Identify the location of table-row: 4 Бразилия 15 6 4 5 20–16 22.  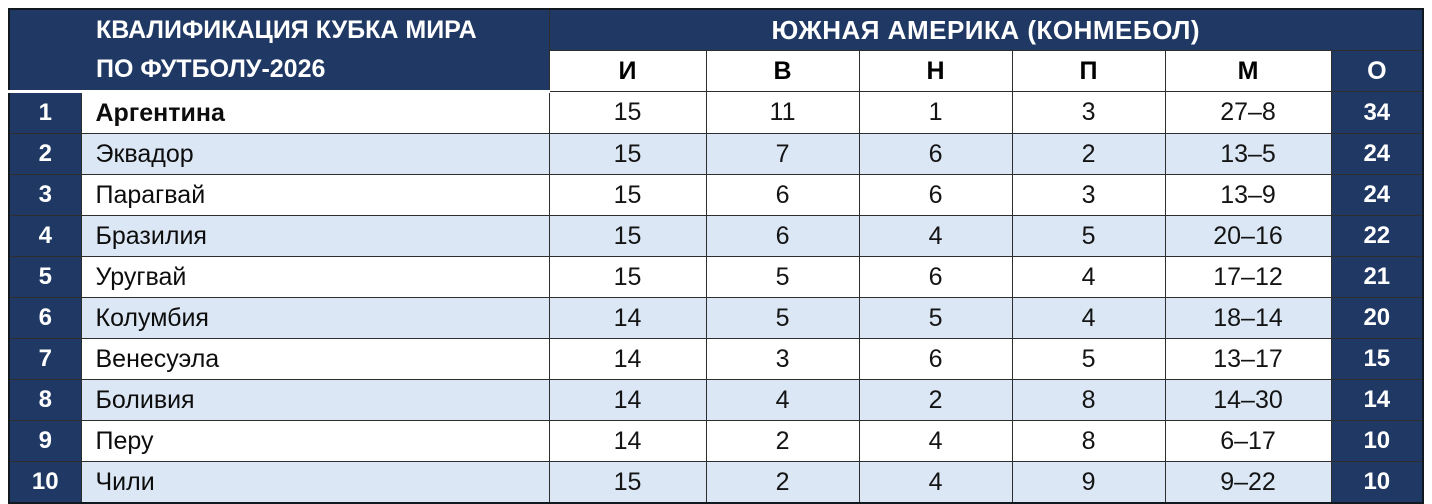
(716, 236).